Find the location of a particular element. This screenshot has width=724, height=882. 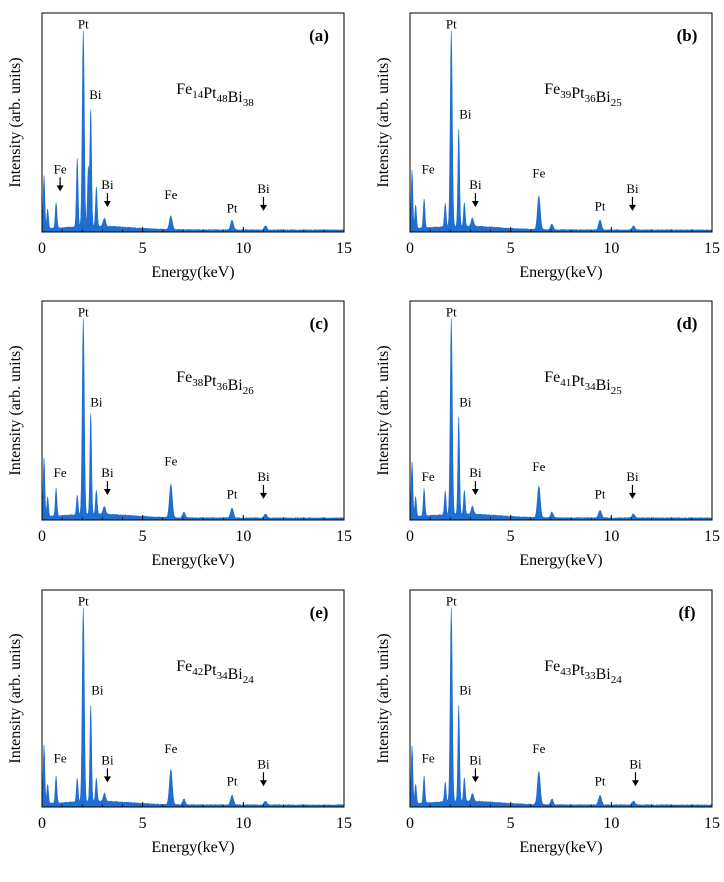

composition-label: Fe43Pt33Bi24 is located at coordinates (583, 672).